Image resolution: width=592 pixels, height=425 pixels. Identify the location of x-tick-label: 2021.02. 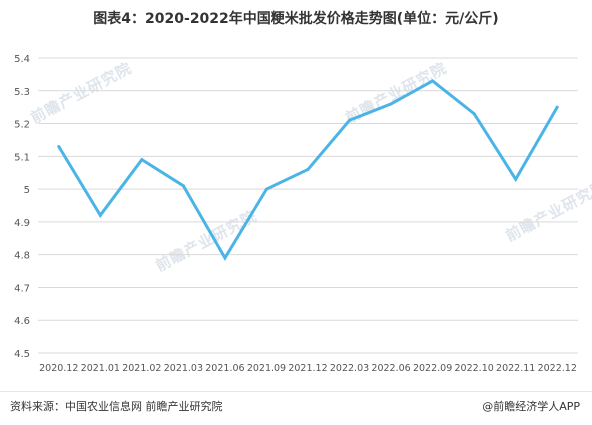
(141, 368).